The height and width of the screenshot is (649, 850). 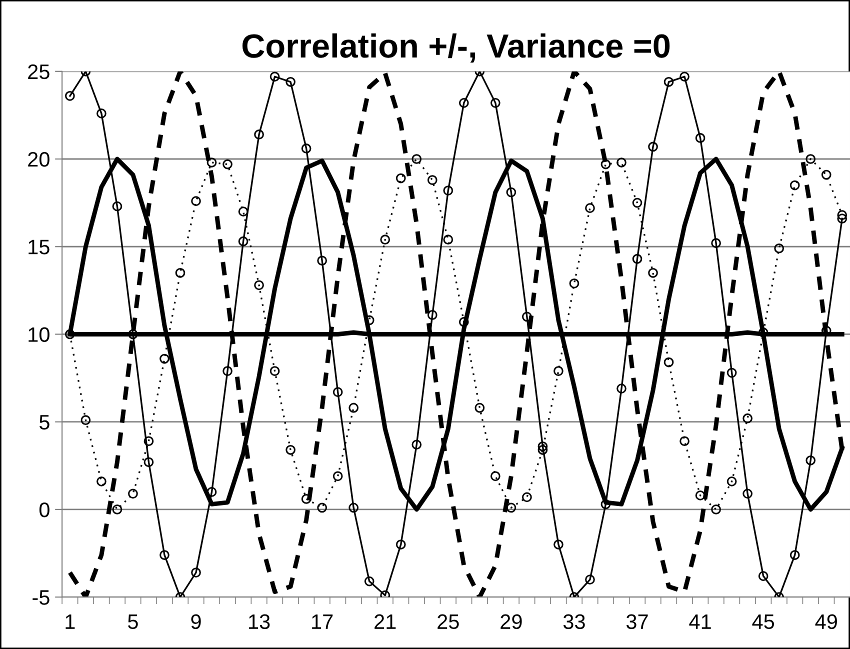 What do you see at coordinates (700, 621) in the screenshot?
I see `x-tick-label: 41` at bounding box center [700, 621].